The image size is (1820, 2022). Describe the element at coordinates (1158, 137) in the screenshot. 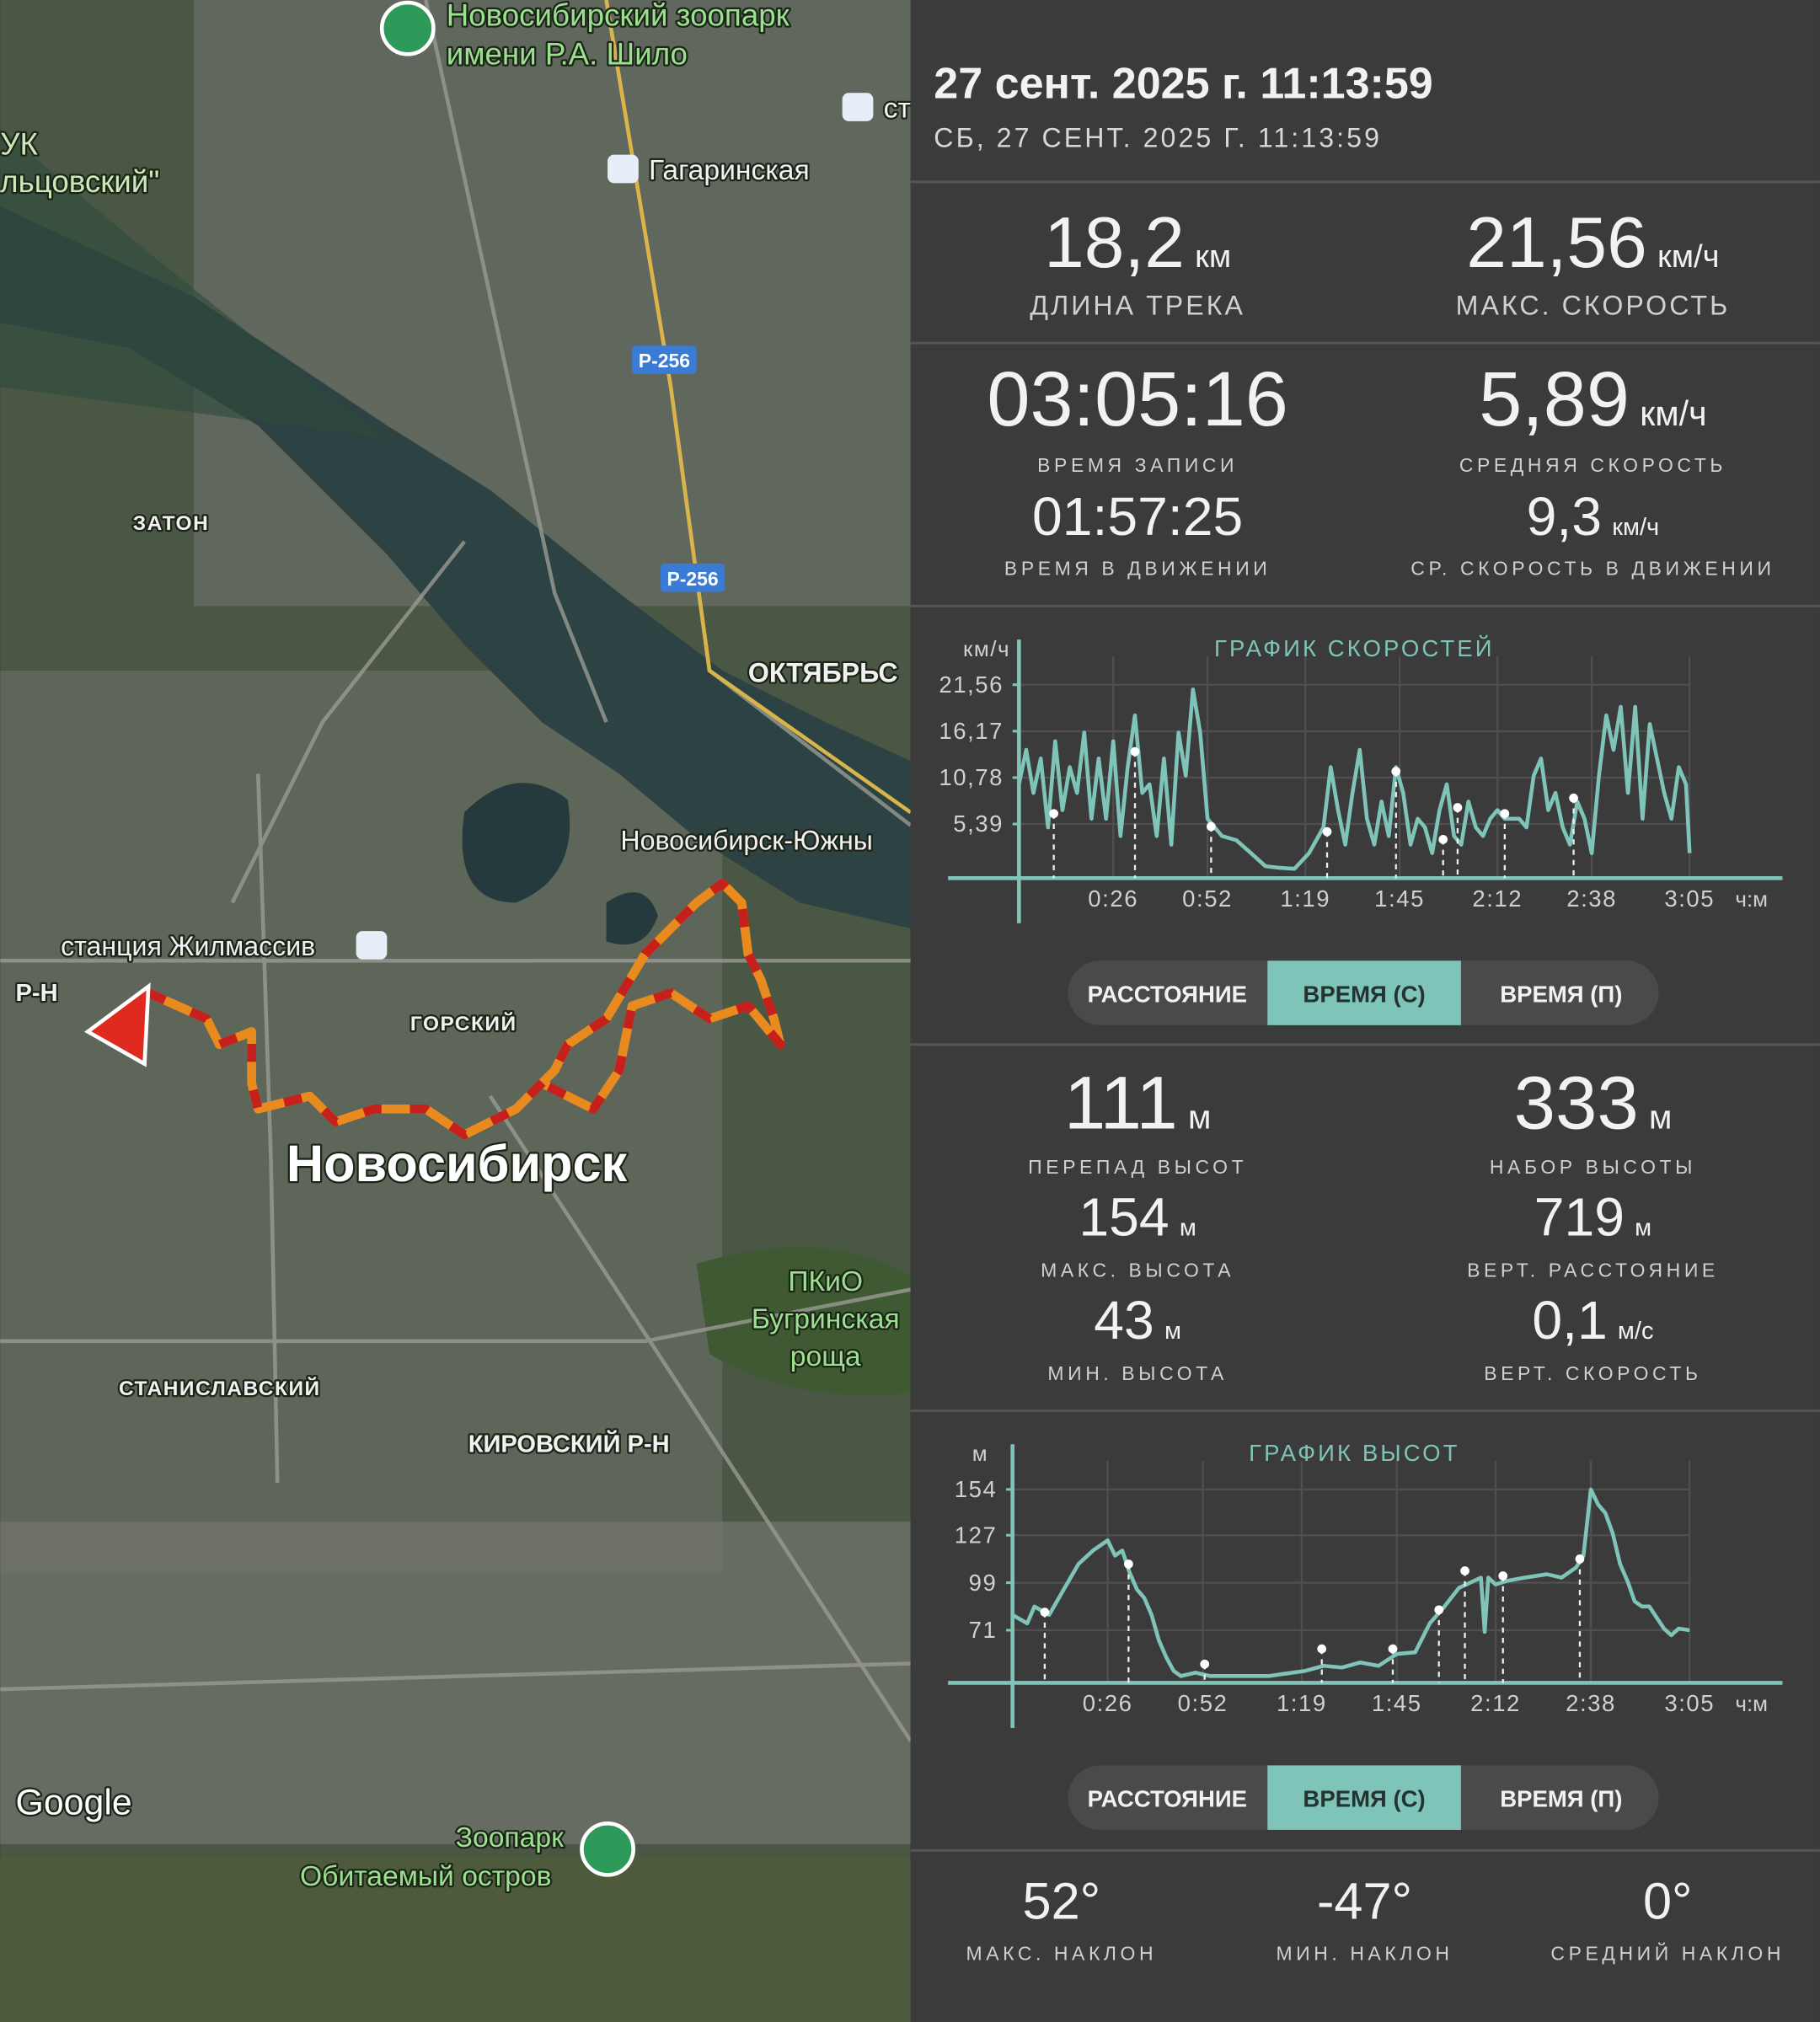

I see `header-subtitle: СБ, 27 СЕНТ. 2025 Г. 11:13:59` at that location.